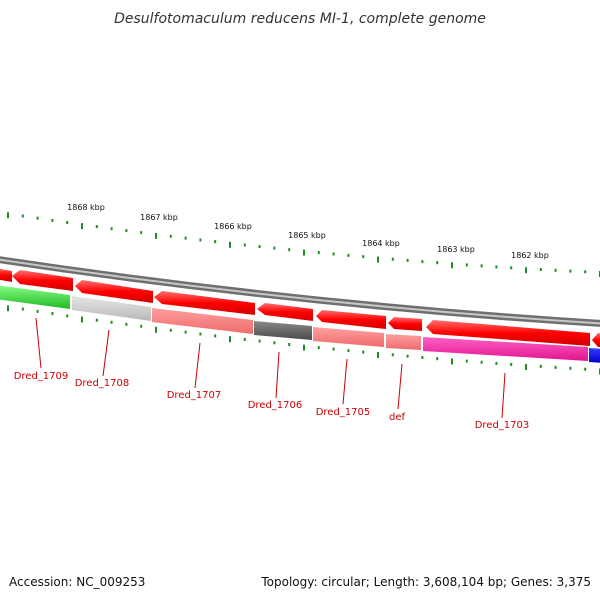 This screenshot has width=600, height=600. I want to click on gene-label-def: def, so click(397, 417).